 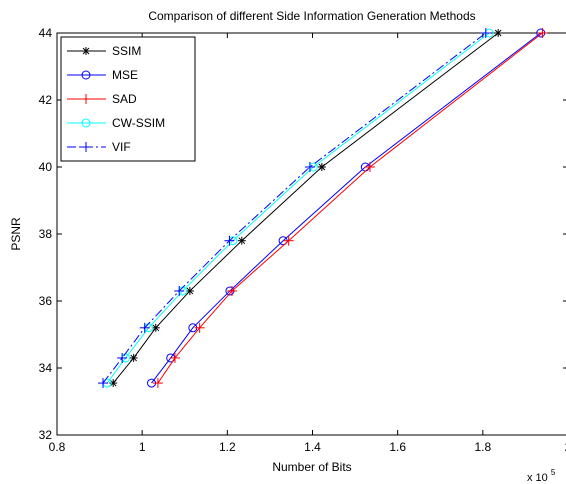 I want to click on y-tick-label: 44, so click(x=46, y=33).